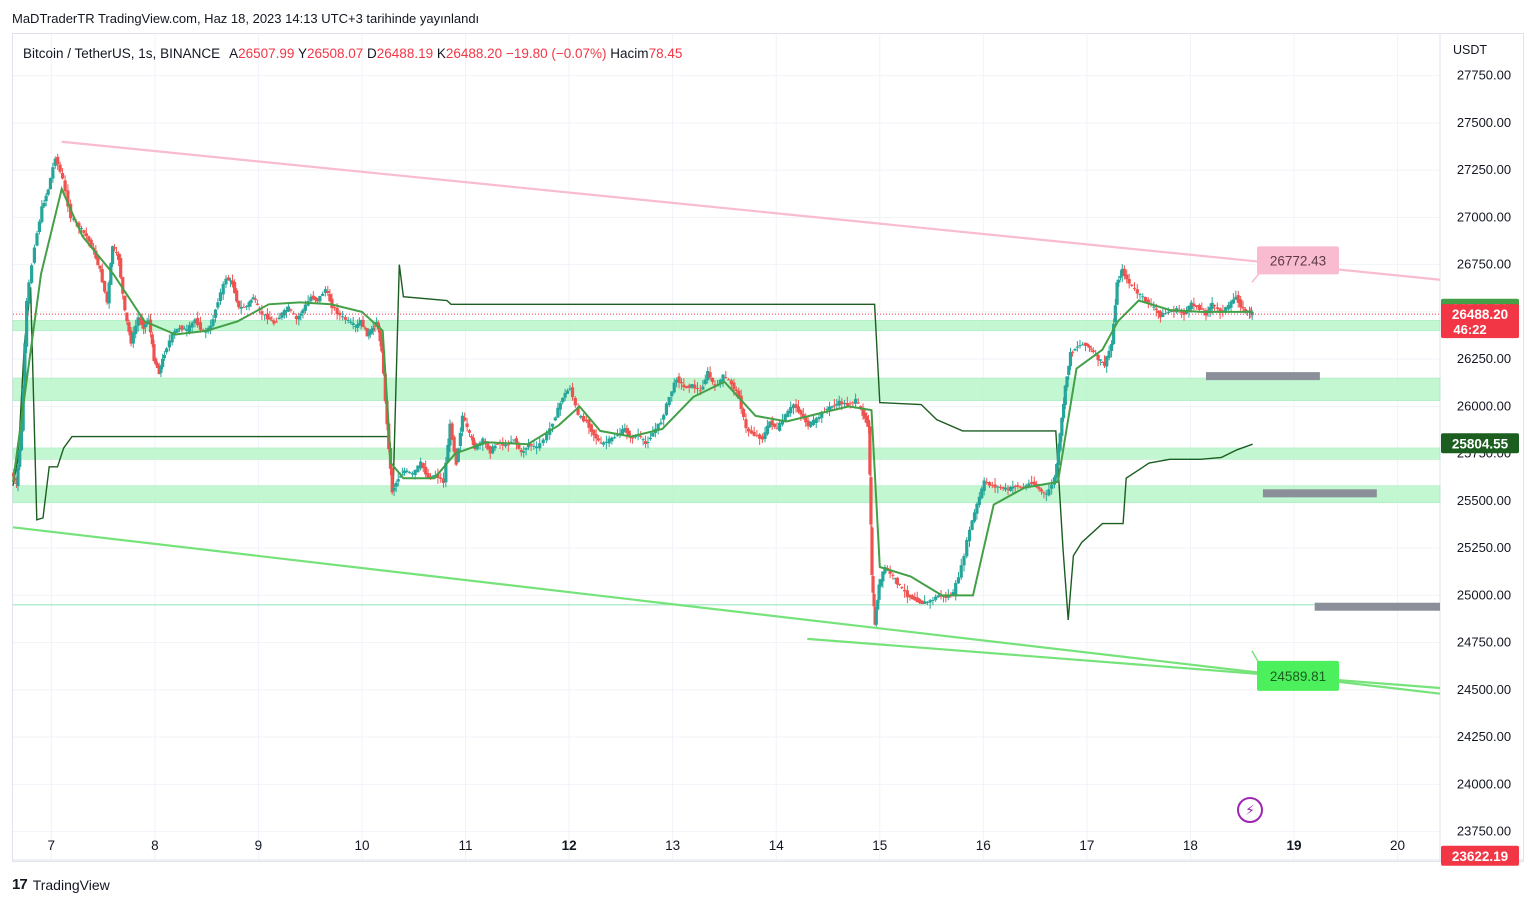  What do you see at coordinates (1470, 50) in the screenshot?
I see `currency-label: USDT` at bounding box center [1470, 50].